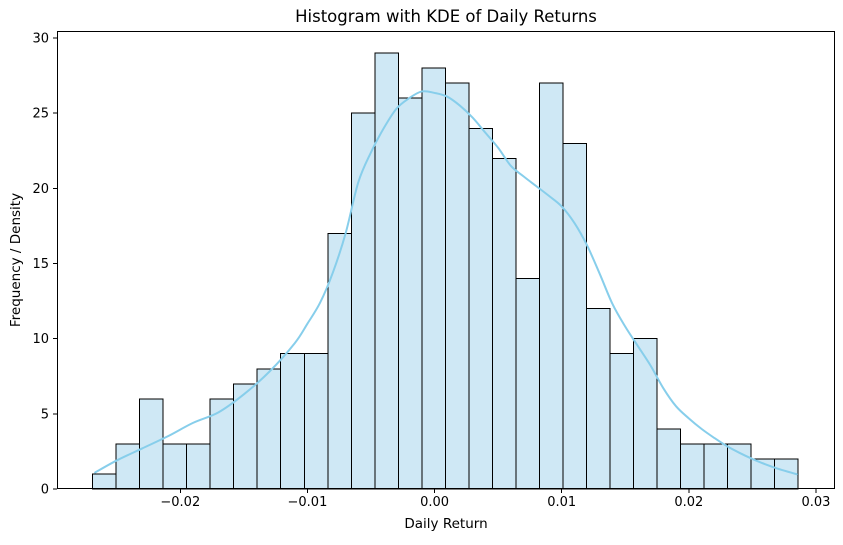 Image resolution: width=843 pixels, height=545 pixels. What do you see at coordinates (308, 502) in the screenshot?
I see `x-tick-label: −0.01` at bounding box center [308, 502].